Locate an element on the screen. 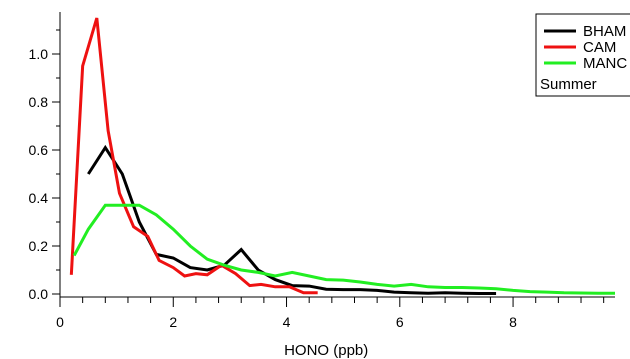 This screenshot has height=359, width=630. x-ticks: 0 2 4 6 8 is located at coordinates (330, 313).